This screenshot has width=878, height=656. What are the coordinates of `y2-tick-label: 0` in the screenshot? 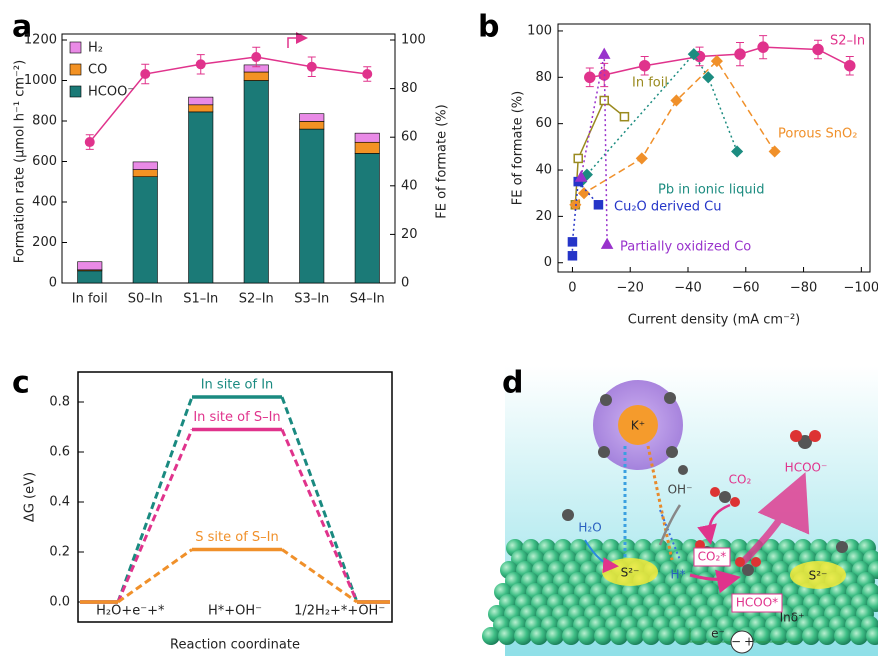 It's located at (405, 283).